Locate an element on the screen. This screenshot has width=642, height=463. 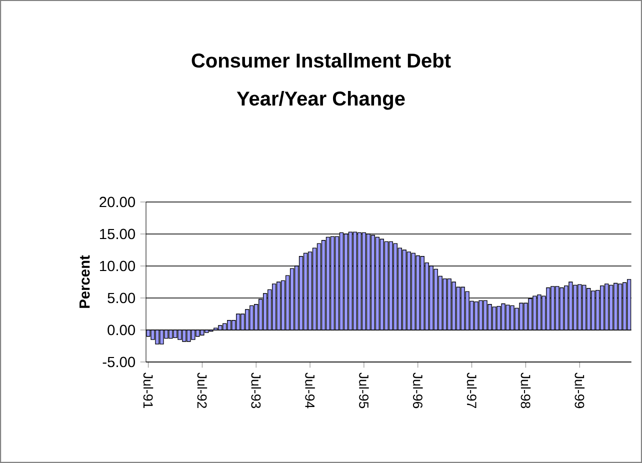
x-tick-label: Jul-99 is located at coordinates (579, 390).